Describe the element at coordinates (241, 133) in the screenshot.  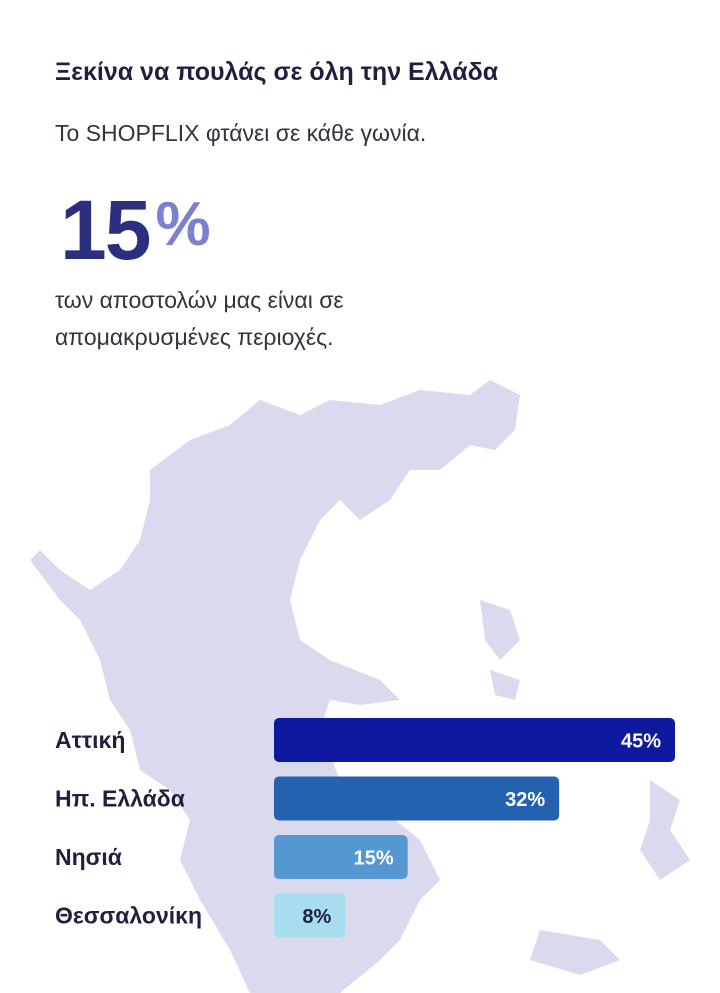
I see `subtitle: Το SHOPFLIX φτάνει σε κάθε γωνία.` at that location.